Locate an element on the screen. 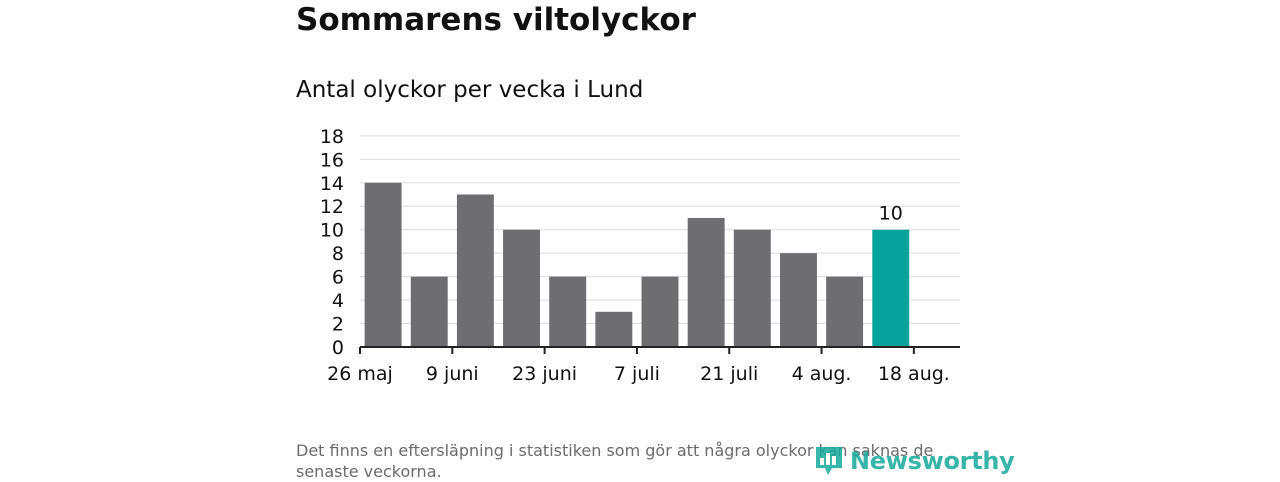  x-tick-label: 9 juni is located at coordinates (452, 374).